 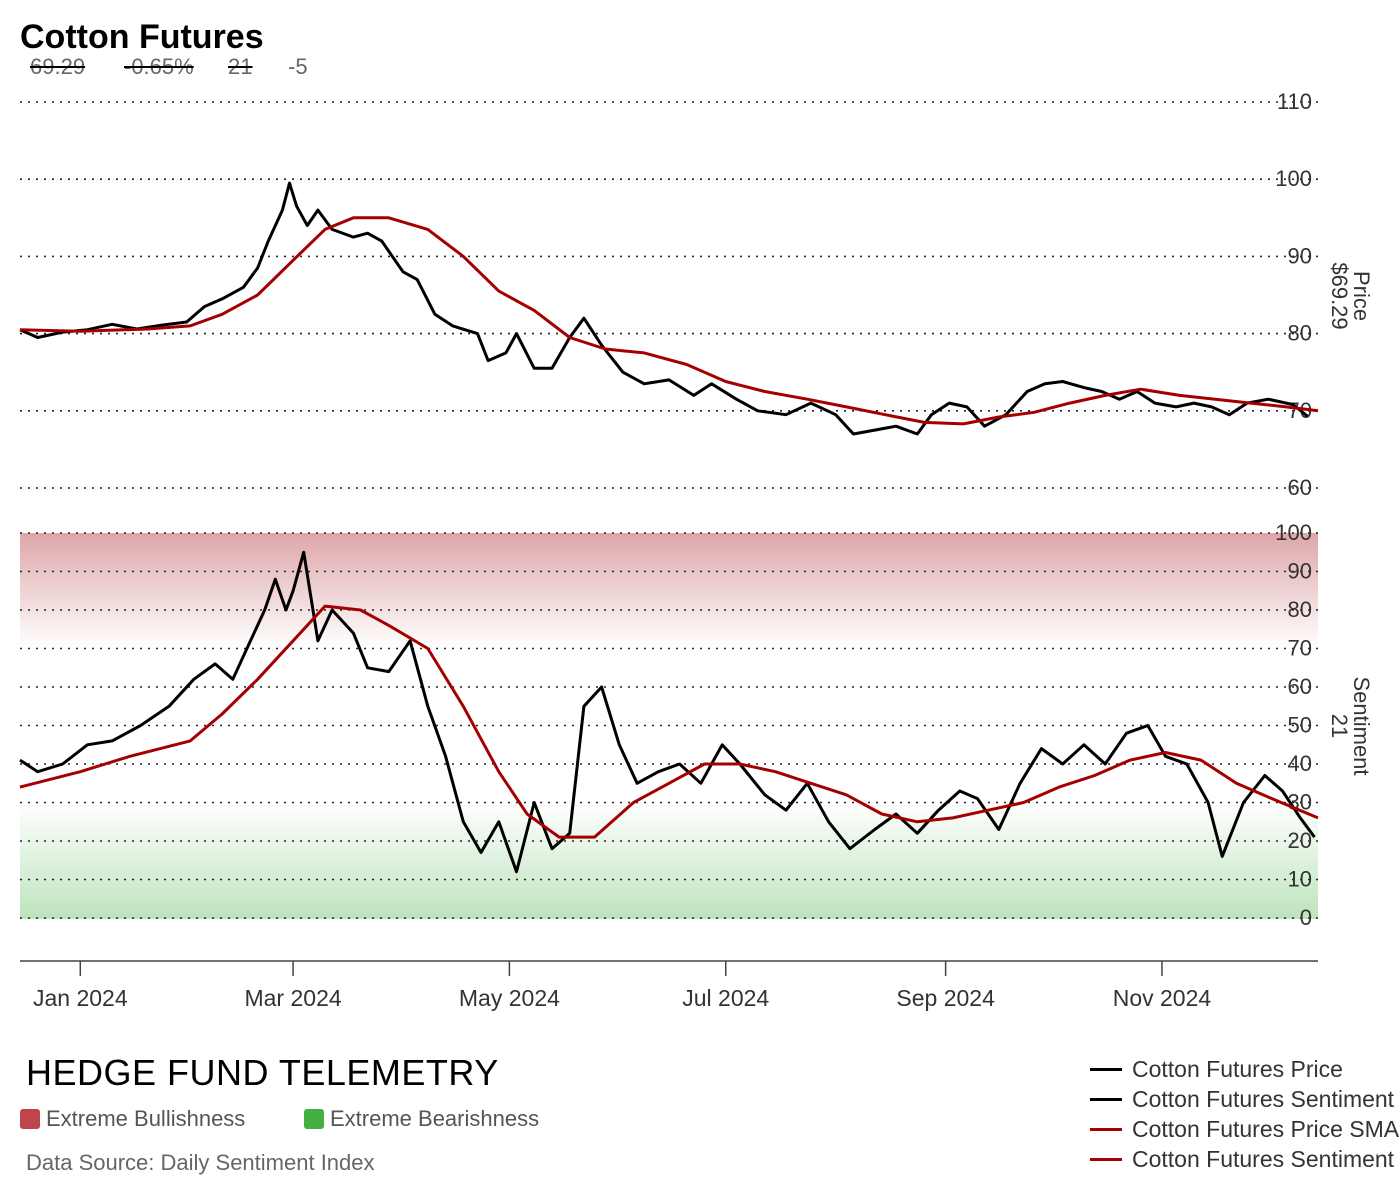 I want to click on bullish-swatch, so click(x=30, y=1119).